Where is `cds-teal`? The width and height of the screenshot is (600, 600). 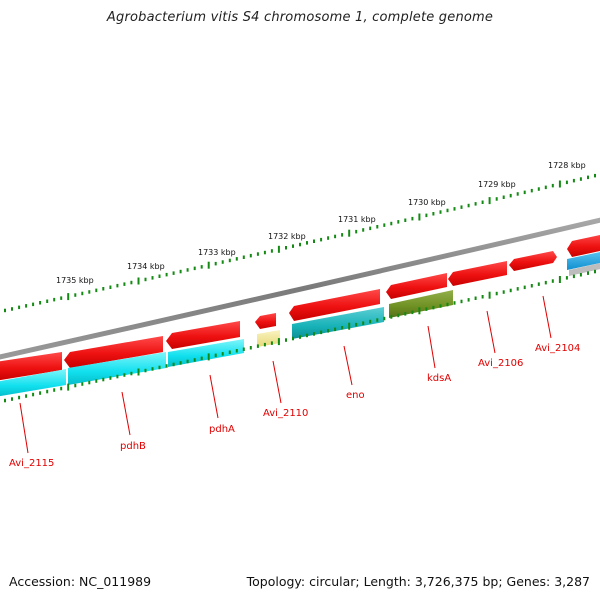
cds-teal is located at coordinates (338, 323).